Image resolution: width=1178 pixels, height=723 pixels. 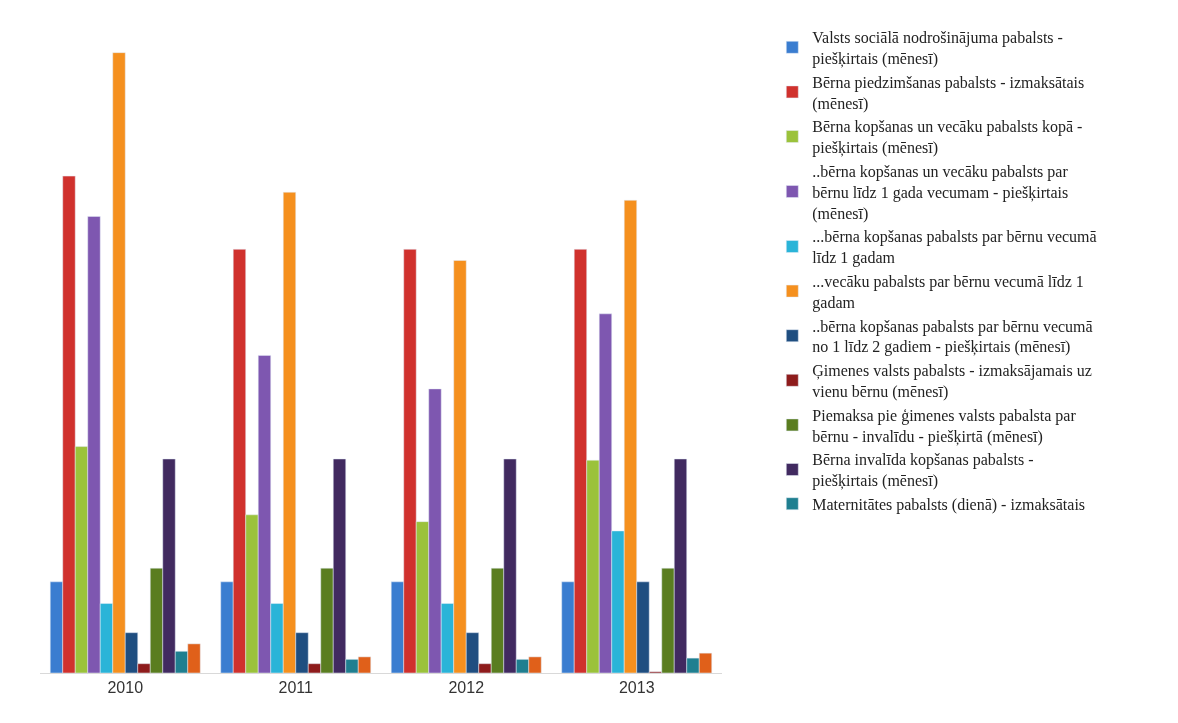 I want to click on x-tick-label: 2012, so click(x=466, y=688).